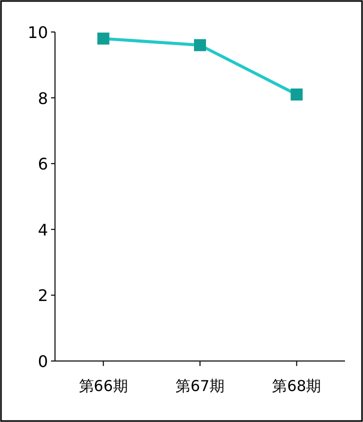 This screenshot has width=363, height=422. I want to click on x-tick-label: 第66期, so click(103, 386).